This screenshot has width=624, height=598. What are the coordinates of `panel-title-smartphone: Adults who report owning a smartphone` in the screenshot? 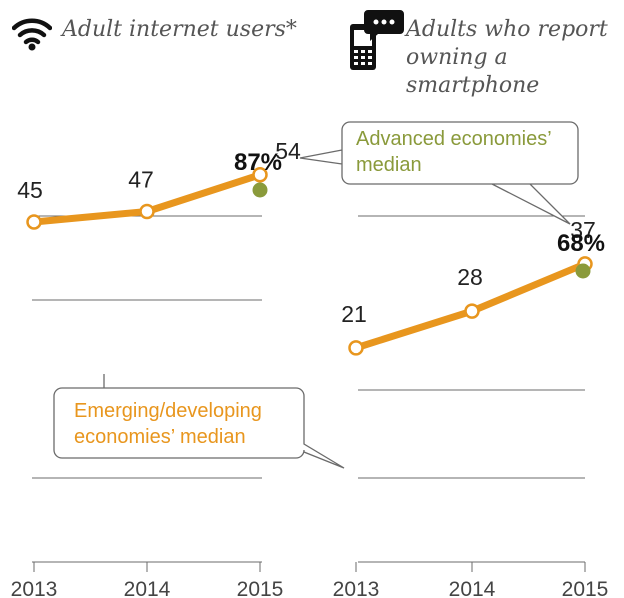 It's located at (507, 57).